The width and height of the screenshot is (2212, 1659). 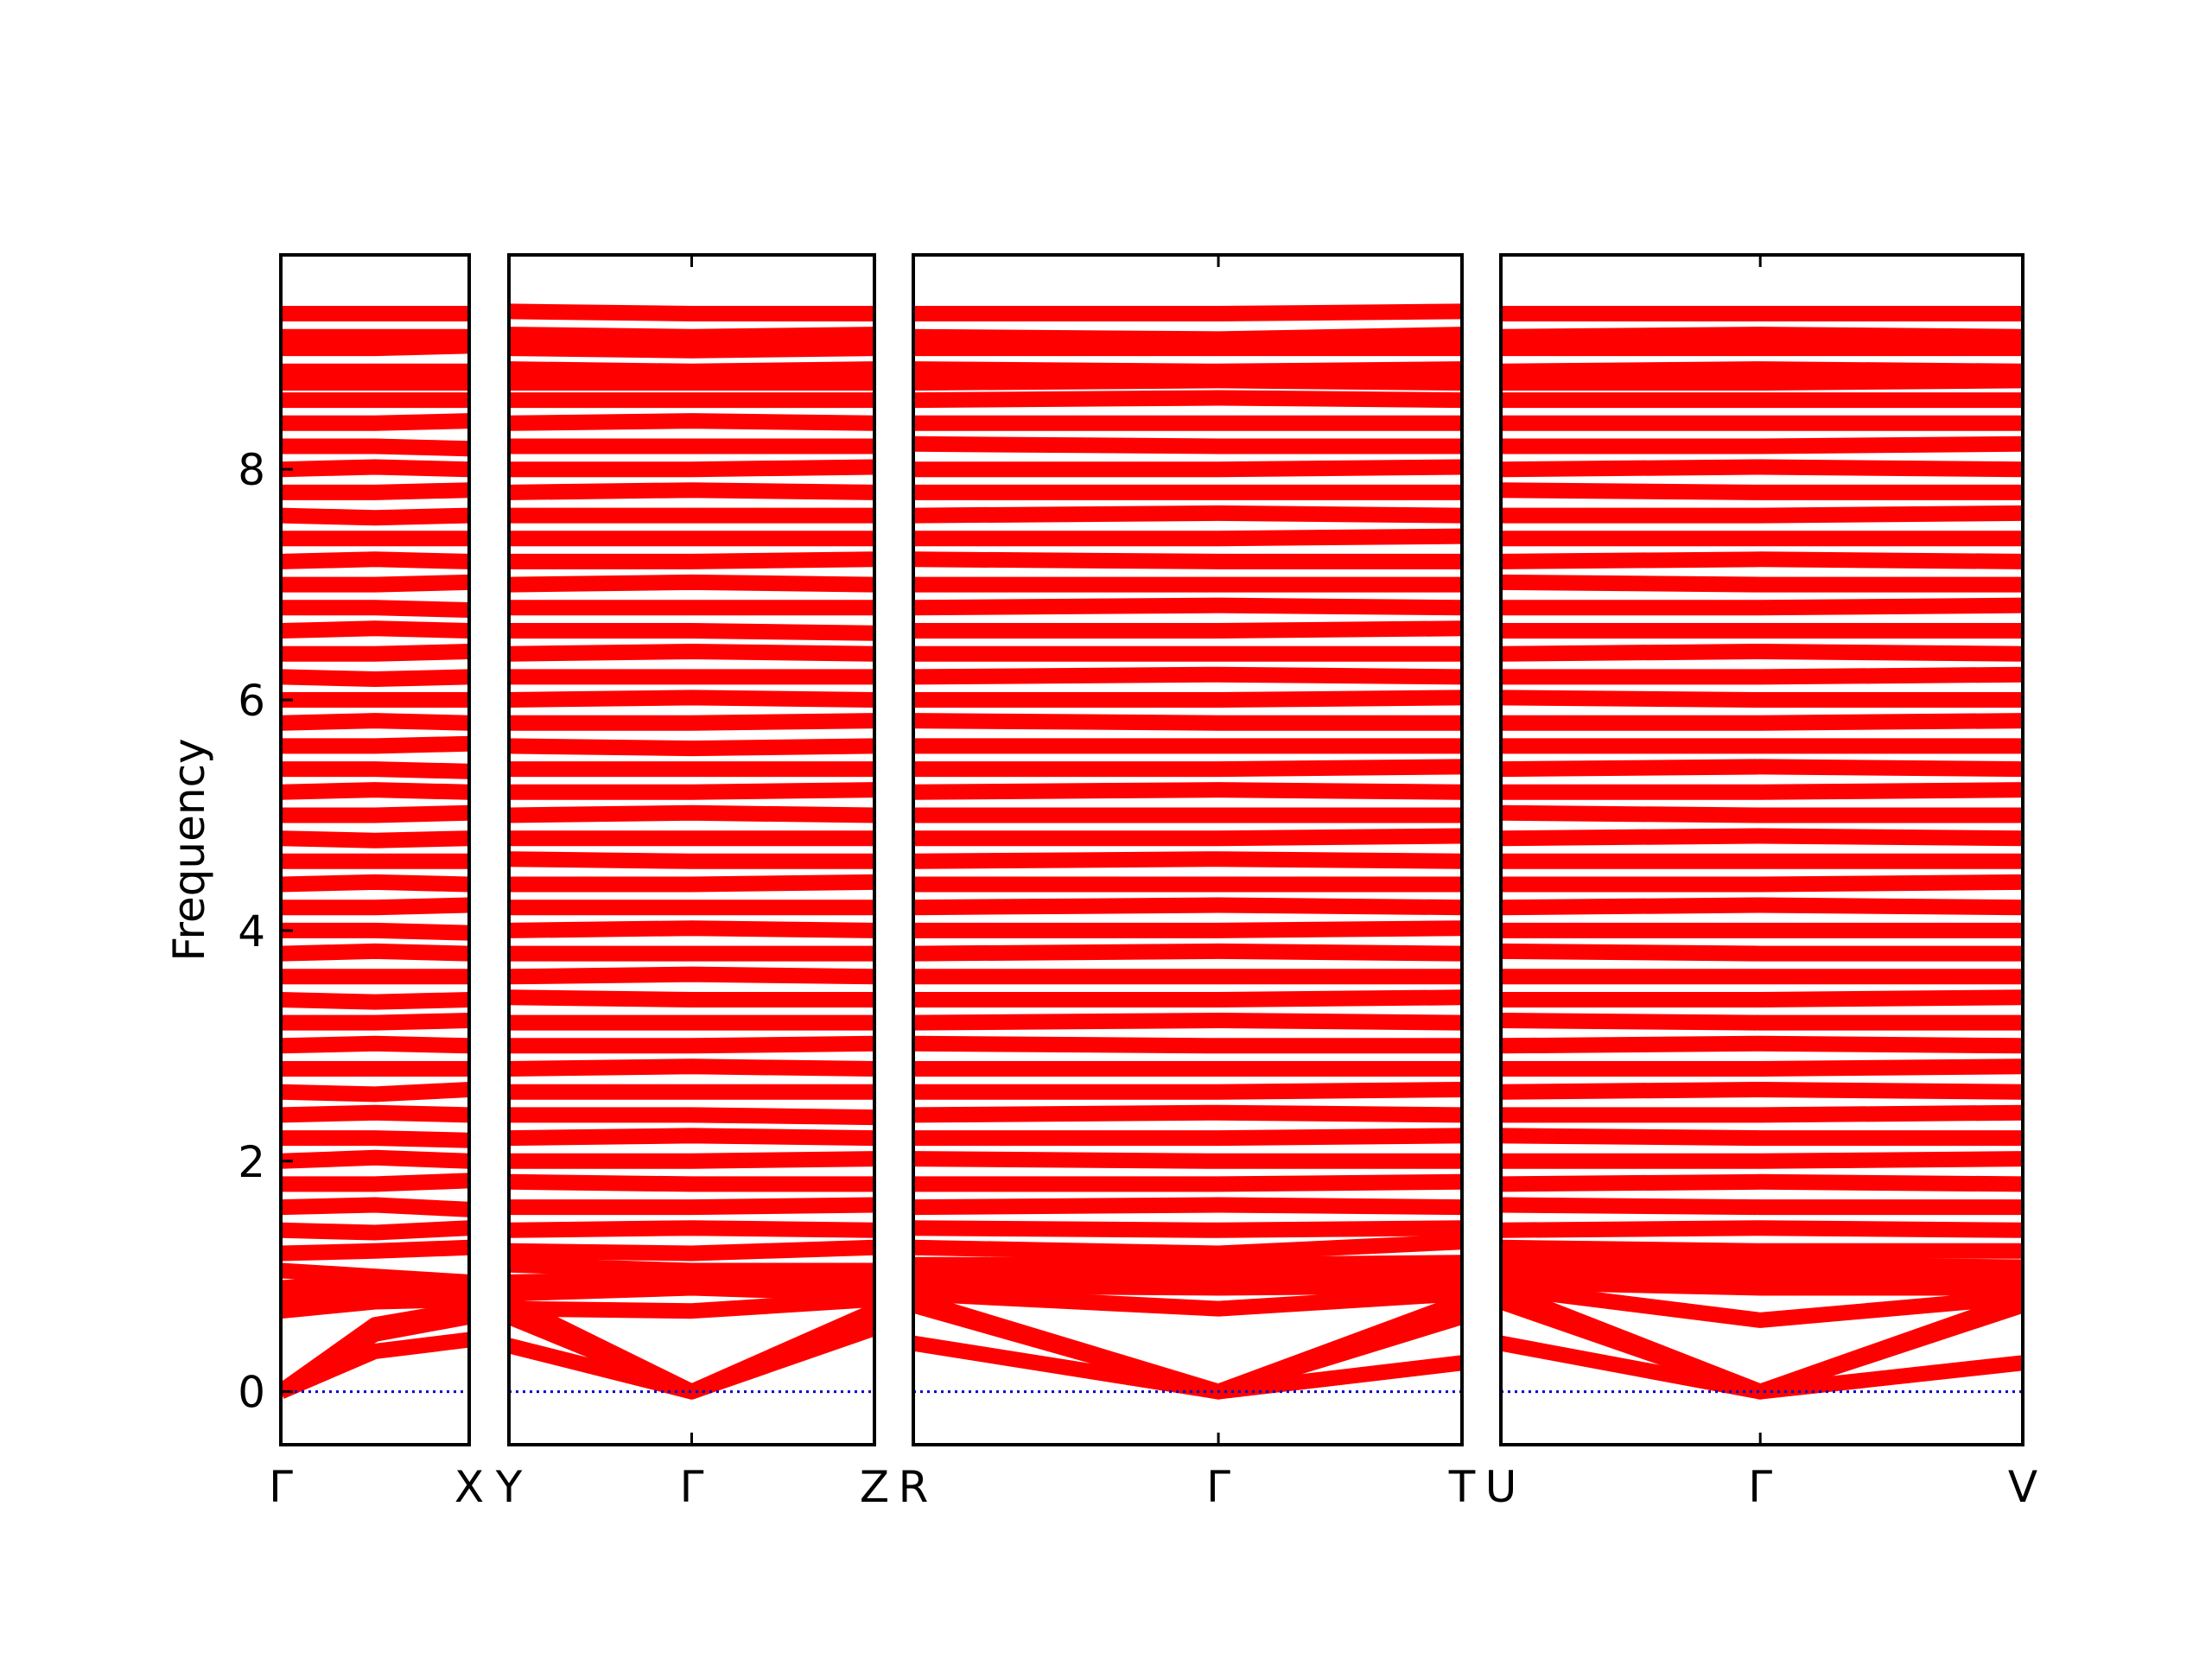 I want to click on plot-area, so click(x=375, y=852).